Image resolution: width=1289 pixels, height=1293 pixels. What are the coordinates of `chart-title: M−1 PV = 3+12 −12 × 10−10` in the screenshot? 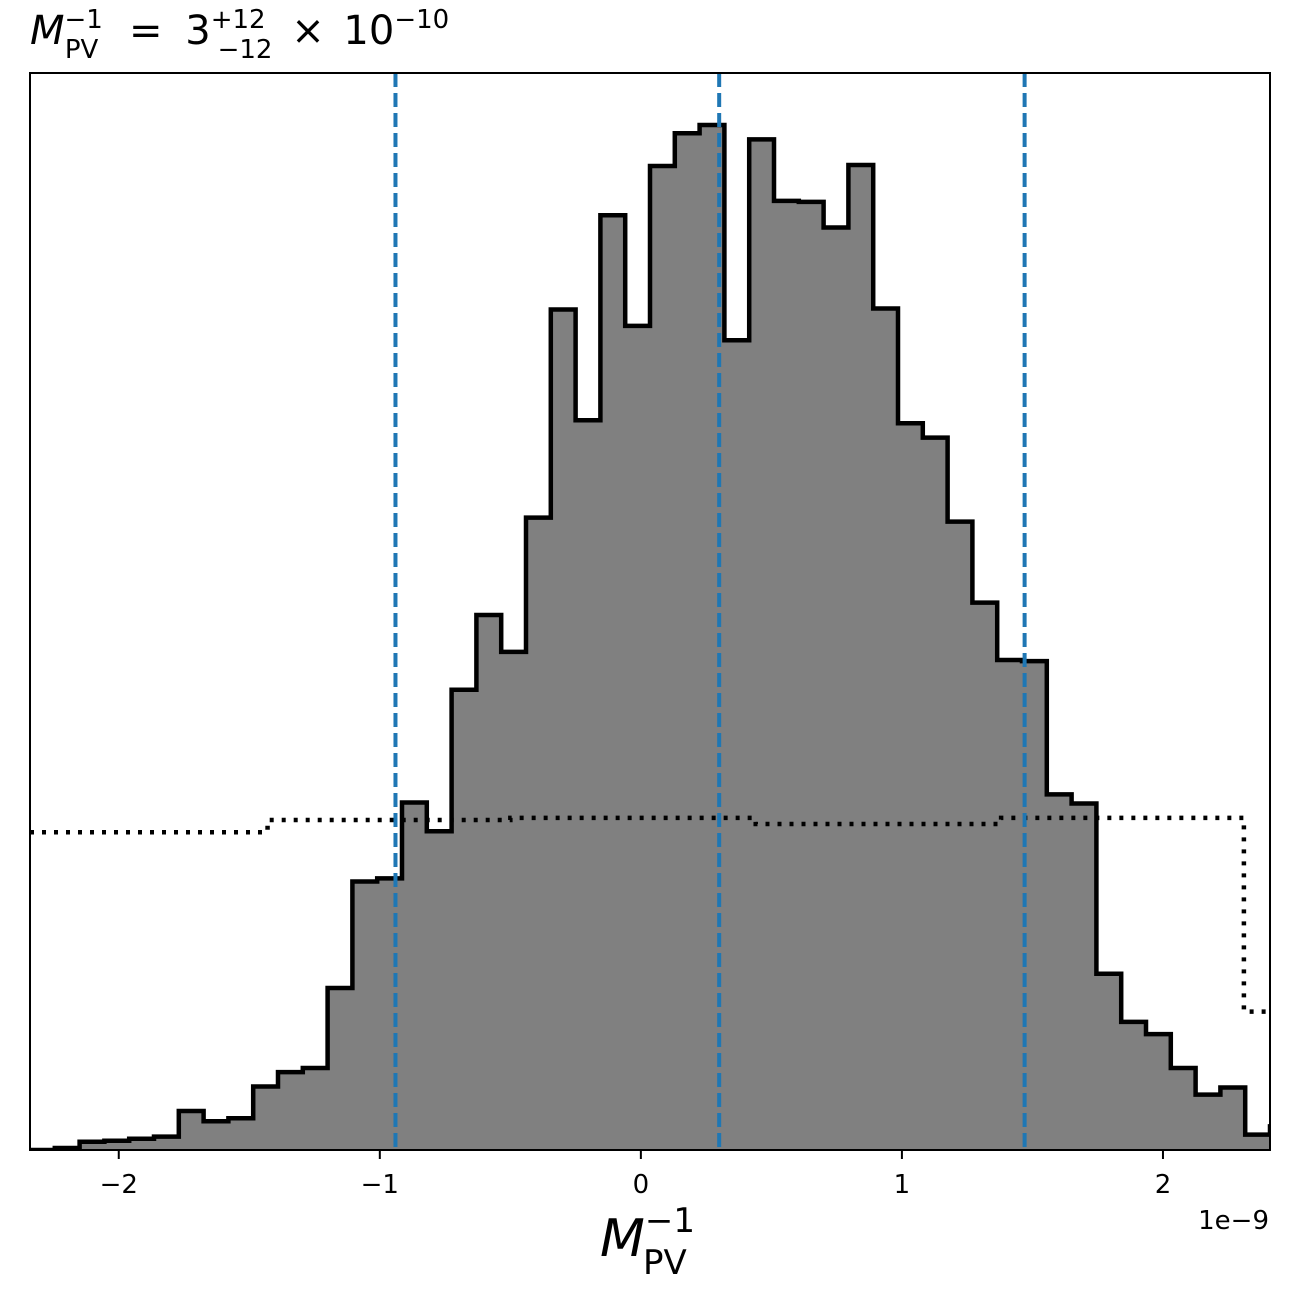 It's located at (239, 36).